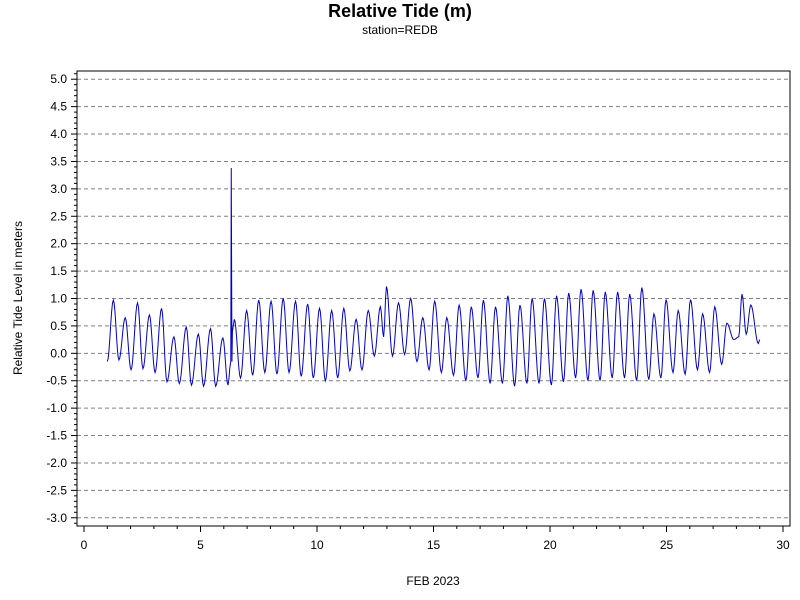 The width and height of the screenshot is (800, 600). Describe the element at coordinates (58, 189) in the screenshot. I see `y-tick-label: 3.0` at that location.